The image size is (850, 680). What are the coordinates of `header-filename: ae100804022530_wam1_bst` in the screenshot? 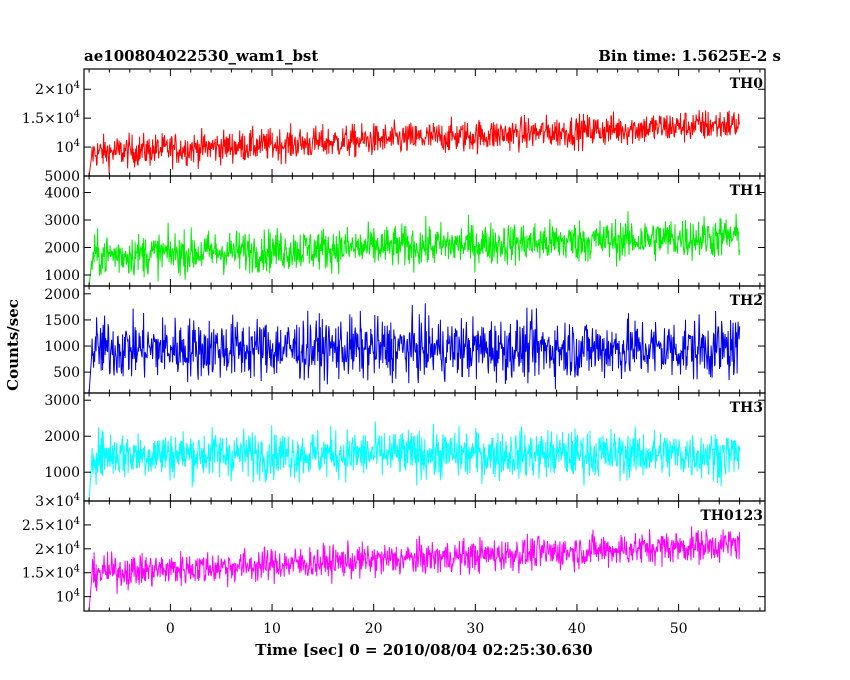 It's located at (201, 56).